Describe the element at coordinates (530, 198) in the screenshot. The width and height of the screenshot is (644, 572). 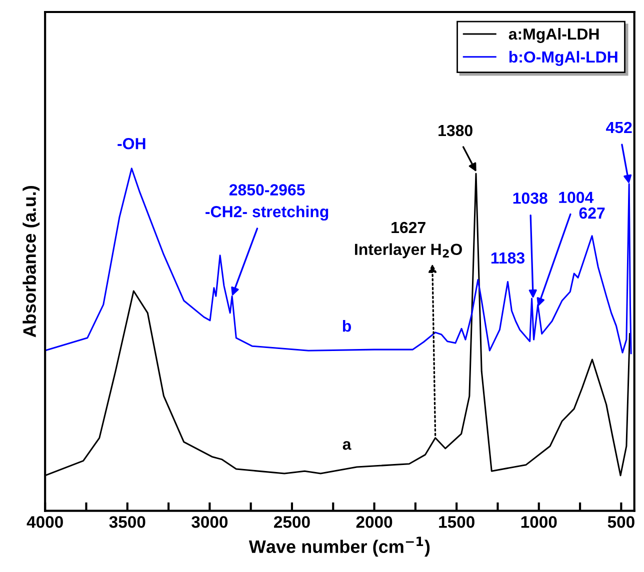
I see `annotation: 1038` at that location.